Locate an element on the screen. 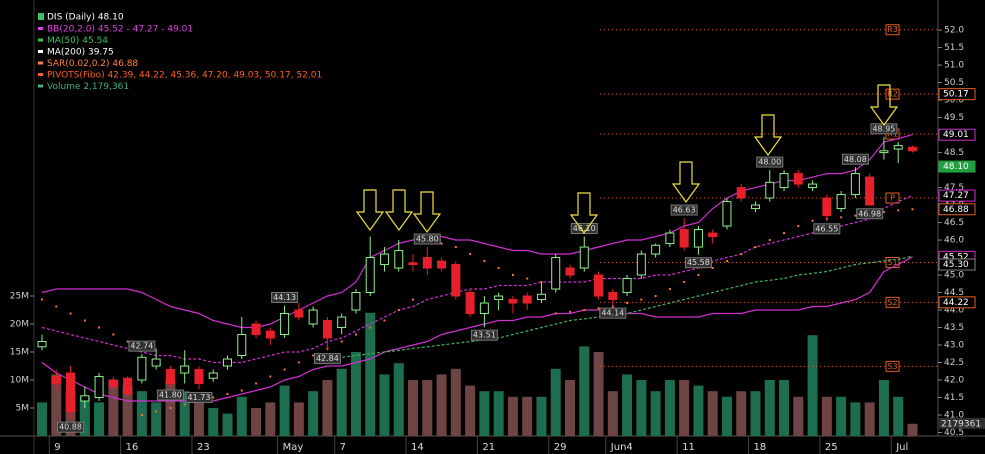 The width and height of the screenshot is (985, 454). axis-box-label: 47.27 is located at coordinates (956, 196).